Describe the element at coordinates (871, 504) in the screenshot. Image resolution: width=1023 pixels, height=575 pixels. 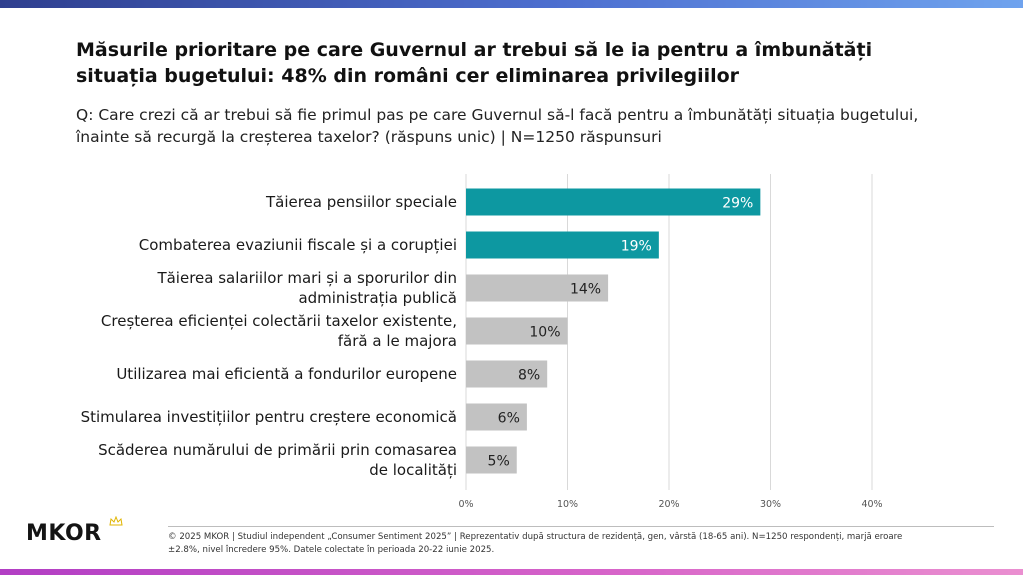
I see `x-tick-label: 40%` at that location.